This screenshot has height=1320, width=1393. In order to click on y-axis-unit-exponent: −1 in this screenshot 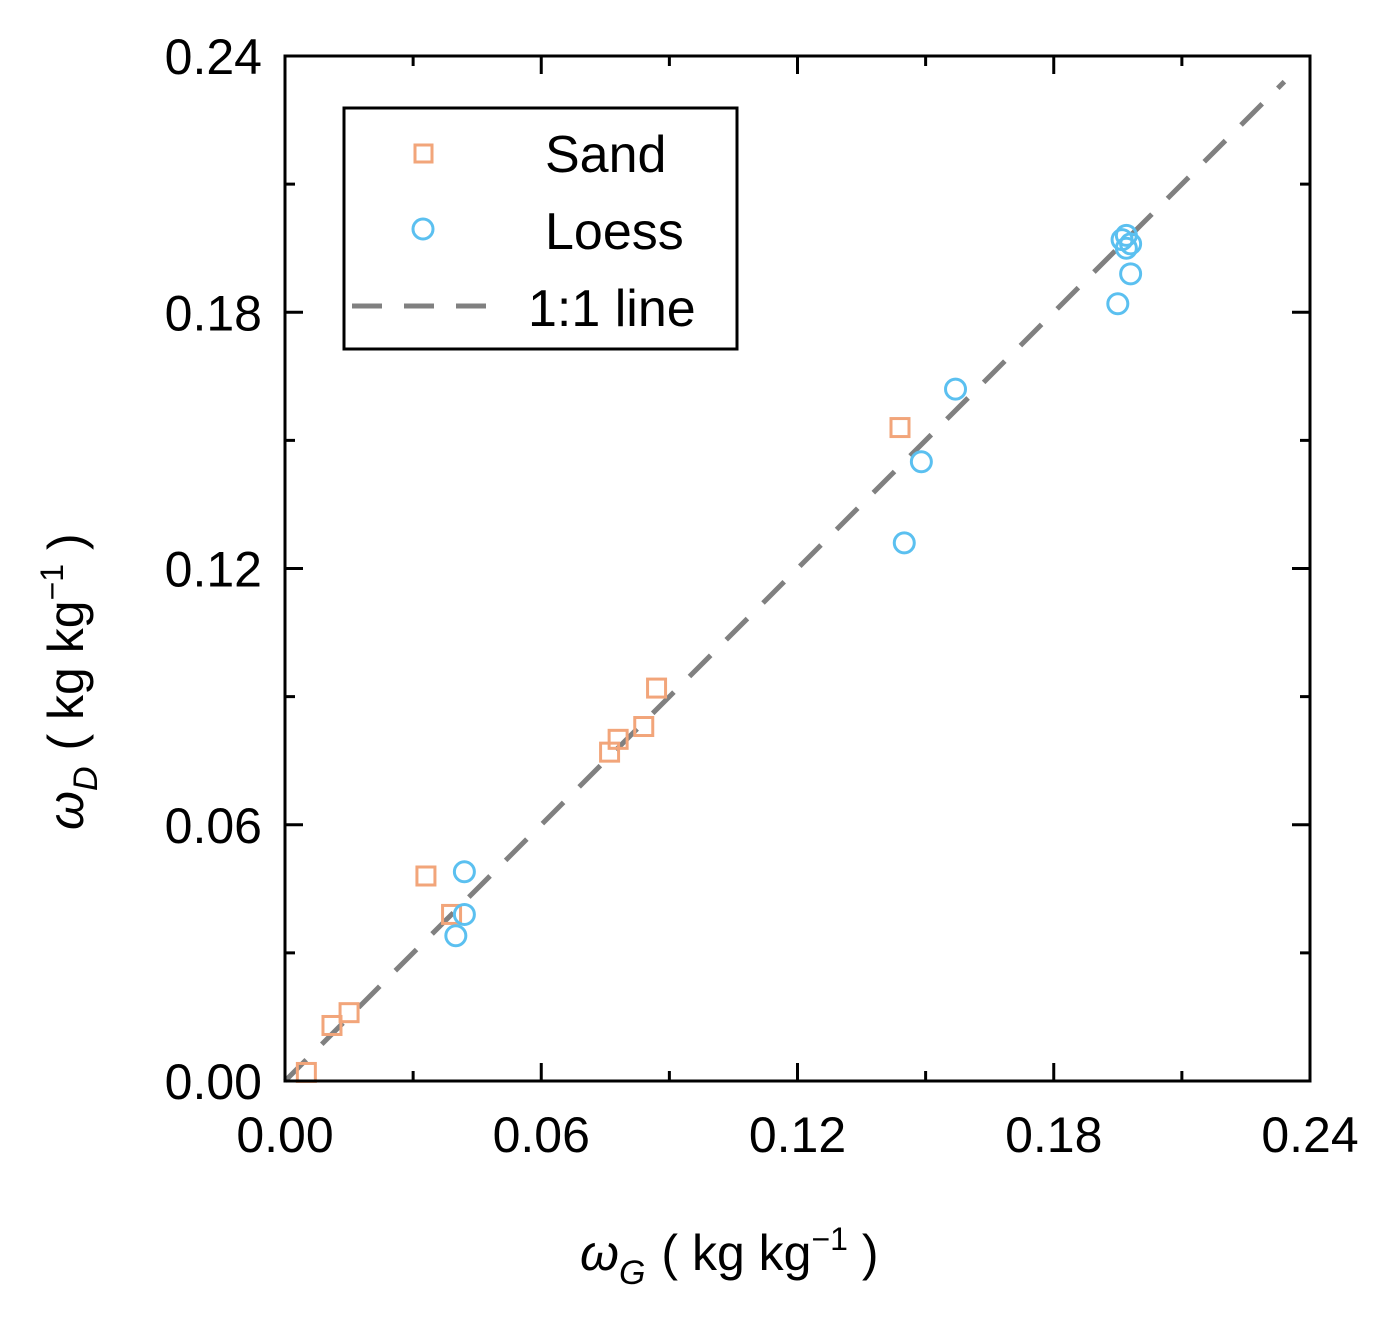, I will do `click(52, 582)`.